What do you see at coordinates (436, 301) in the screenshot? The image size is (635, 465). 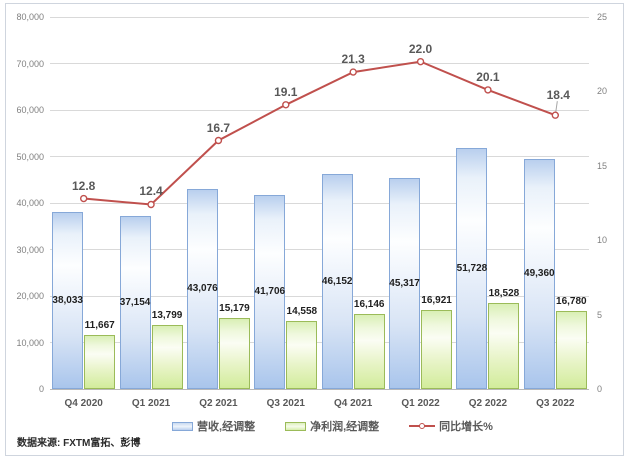 I see `net-profit-data-label: 16,921` at bounding box center [436, 301].